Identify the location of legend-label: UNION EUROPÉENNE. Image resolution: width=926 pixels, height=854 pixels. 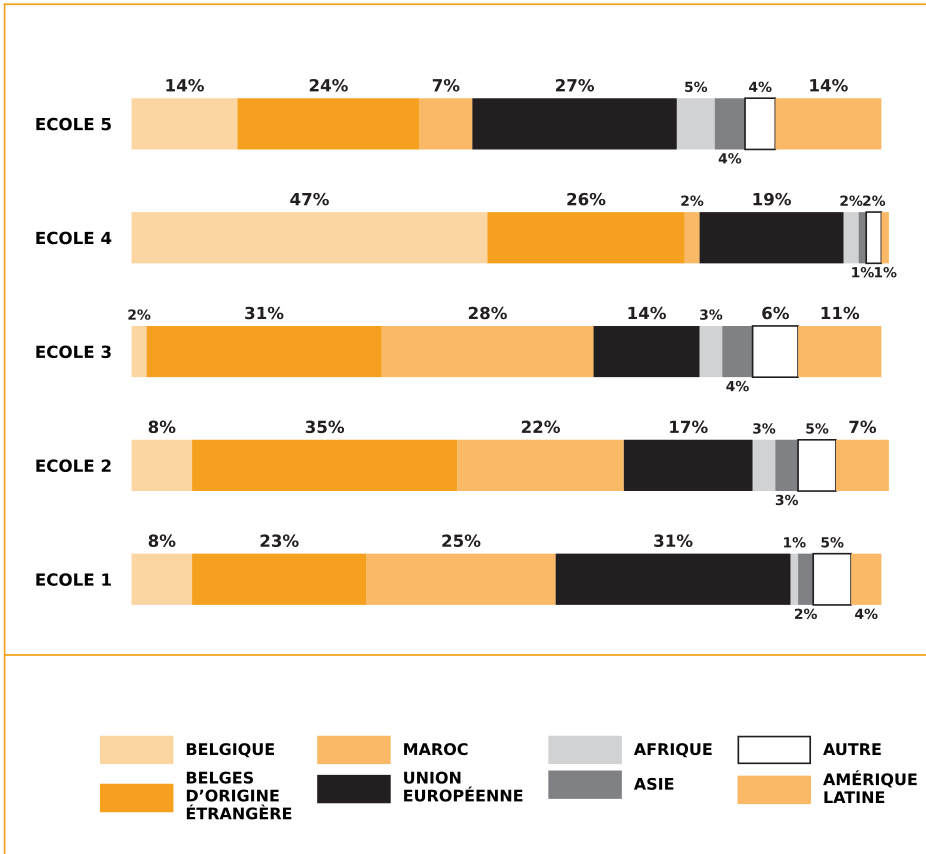
(463, 787).